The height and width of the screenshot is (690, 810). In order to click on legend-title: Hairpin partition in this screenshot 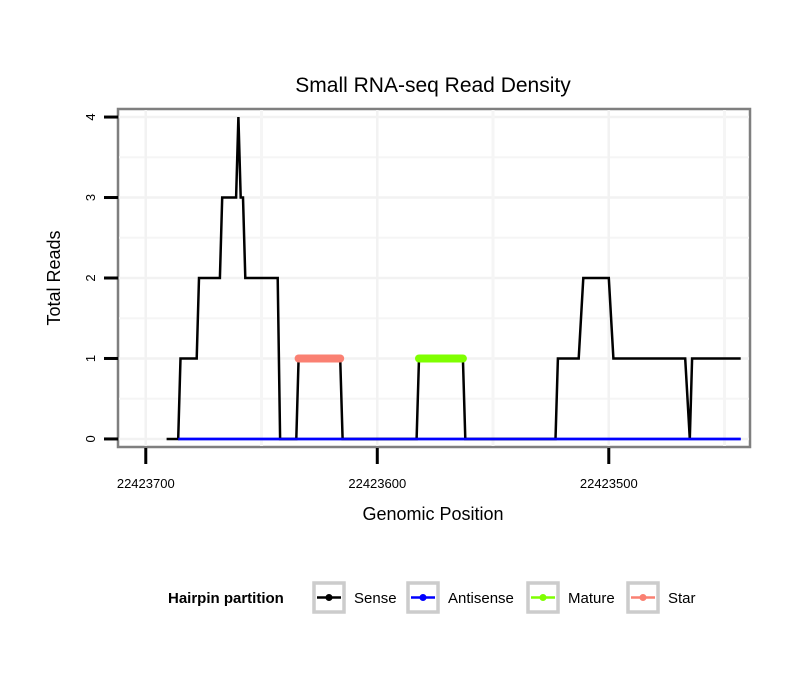, I will do `click(226, 598)`.